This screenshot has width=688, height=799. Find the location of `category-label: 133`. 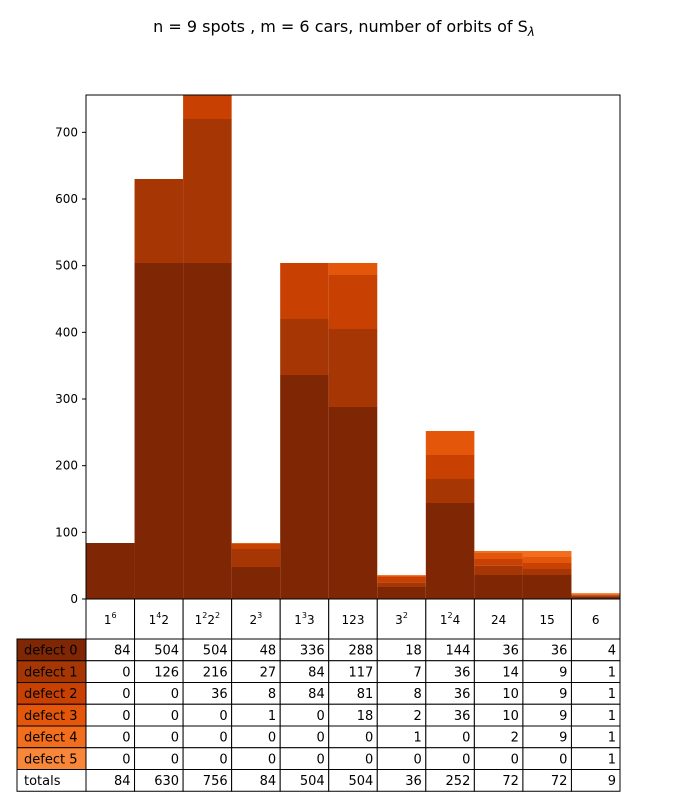

category-label: 133 is located at coordinates (304, 619).